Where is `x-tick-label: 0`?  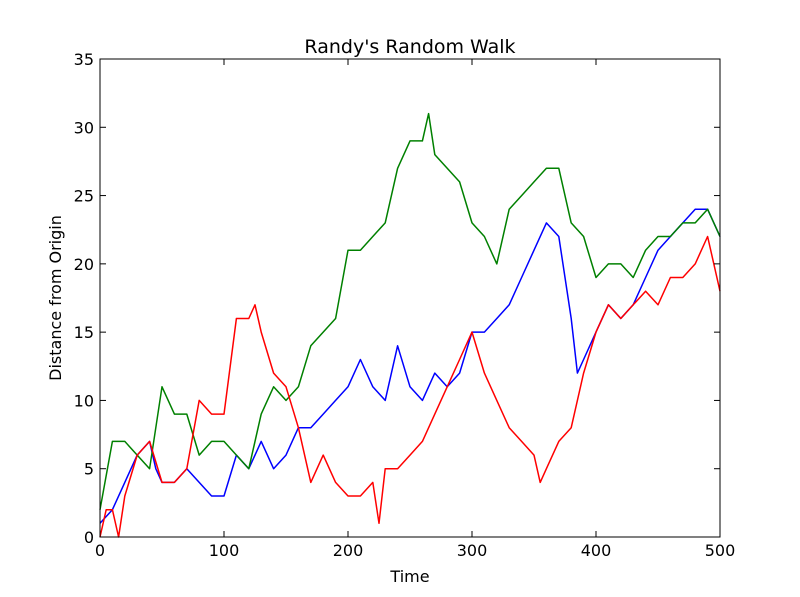 x-tick-label: 0 is located at coordinates (100, 550).